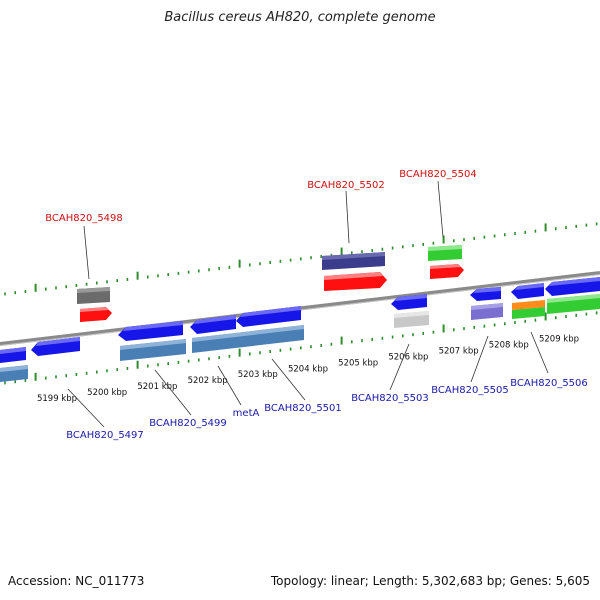  Describe the element at coordinates (76, 581) in the screenshot. I see `accession-text: Accession: NC_011773` at that location.